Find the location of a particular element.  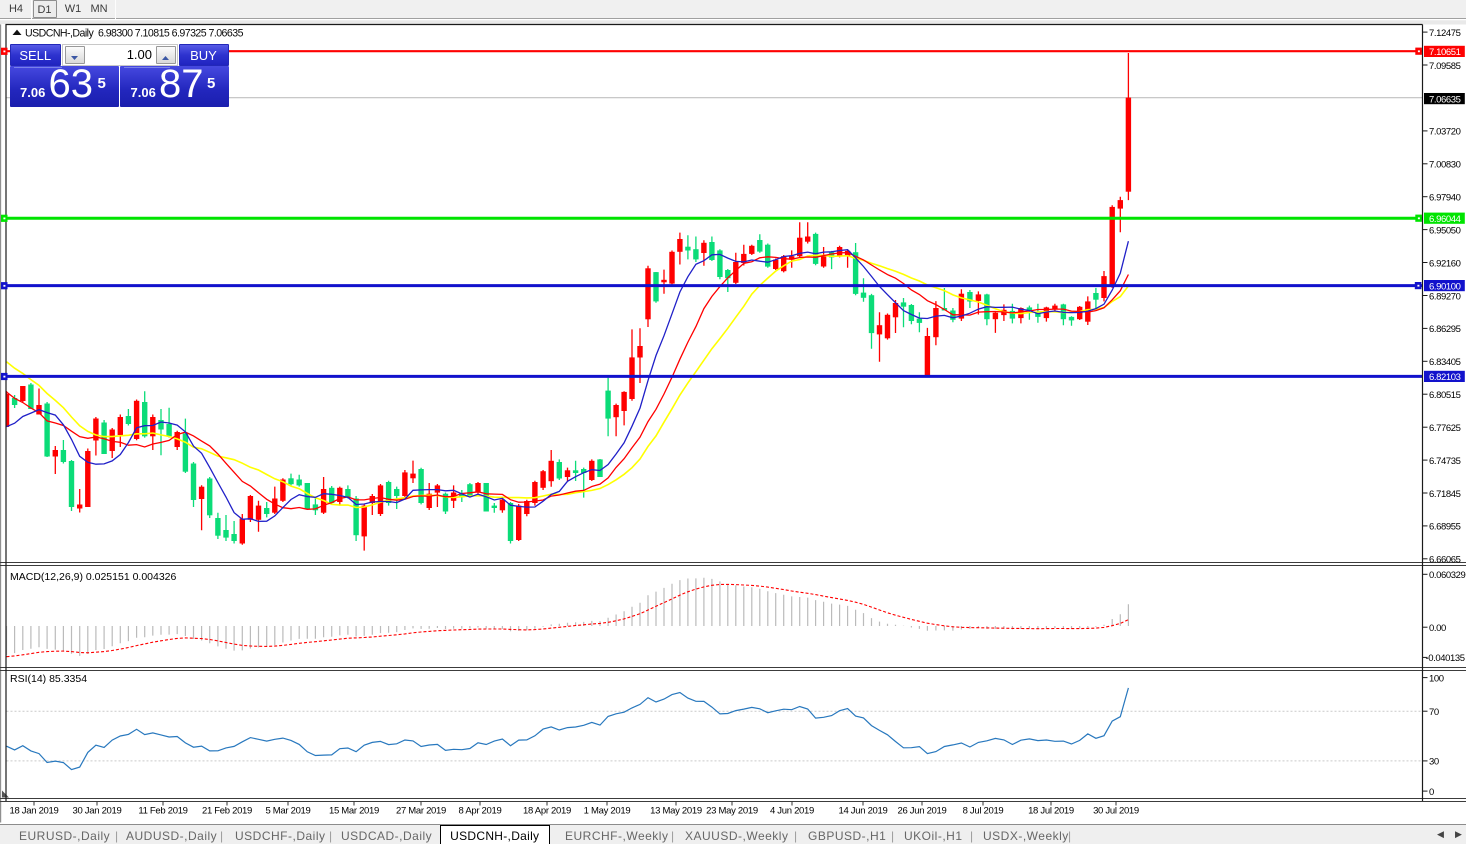

svg-text: 0 is located at coordinates (1431, 792).